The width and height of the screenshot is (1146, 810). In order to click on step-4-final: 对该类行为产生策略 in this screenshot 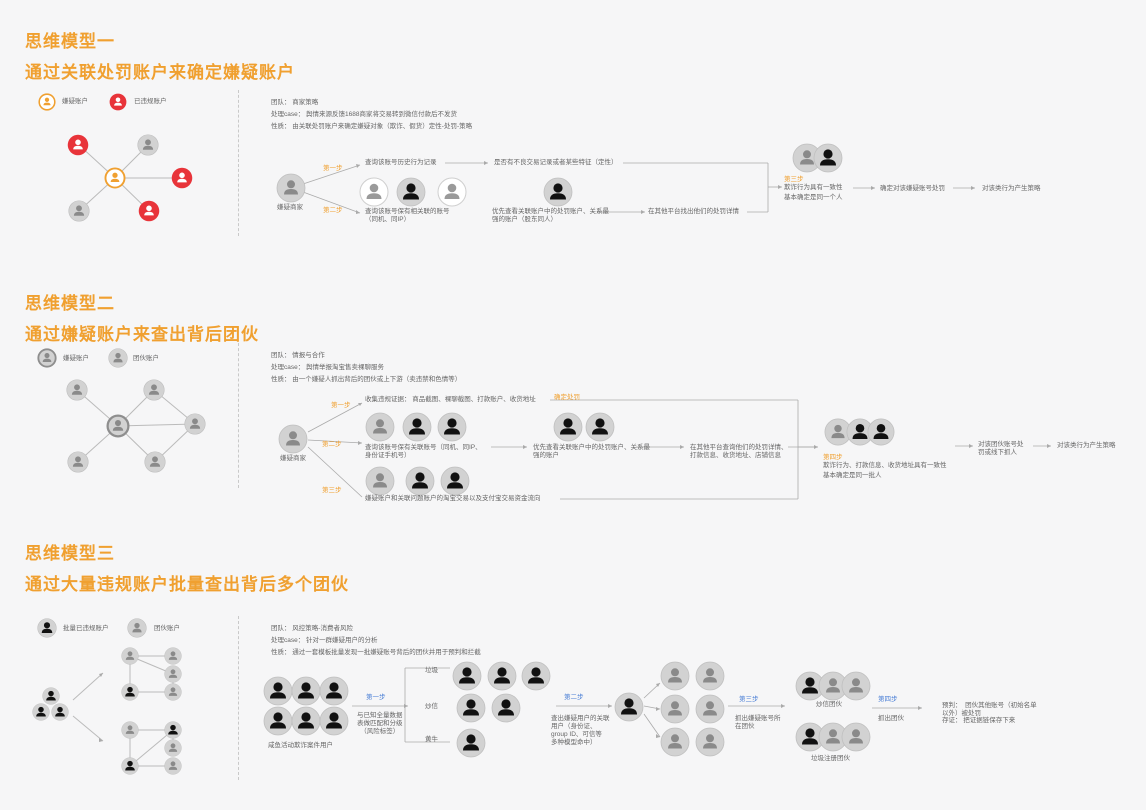, I will do `click(1086, 445)`.